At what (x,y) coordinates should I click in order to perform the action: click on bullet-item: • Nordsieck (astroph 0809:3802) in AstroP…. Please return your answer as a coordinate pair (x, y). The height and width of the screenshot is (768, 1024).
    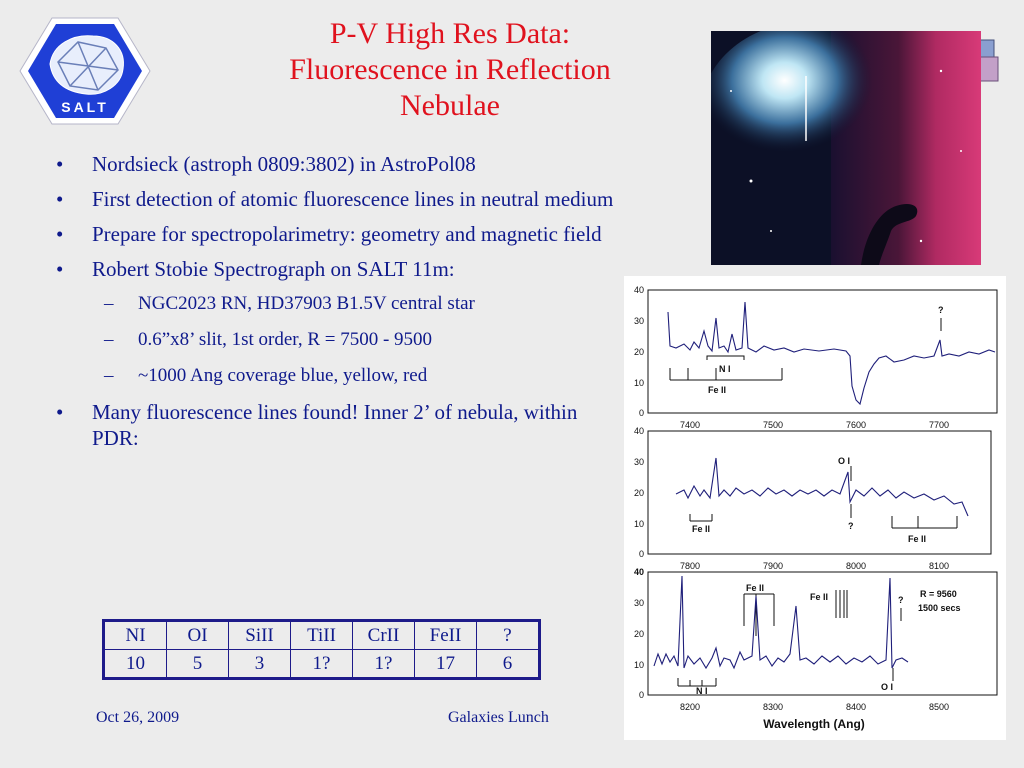
    Looking at the image, I should click on (340, 164).